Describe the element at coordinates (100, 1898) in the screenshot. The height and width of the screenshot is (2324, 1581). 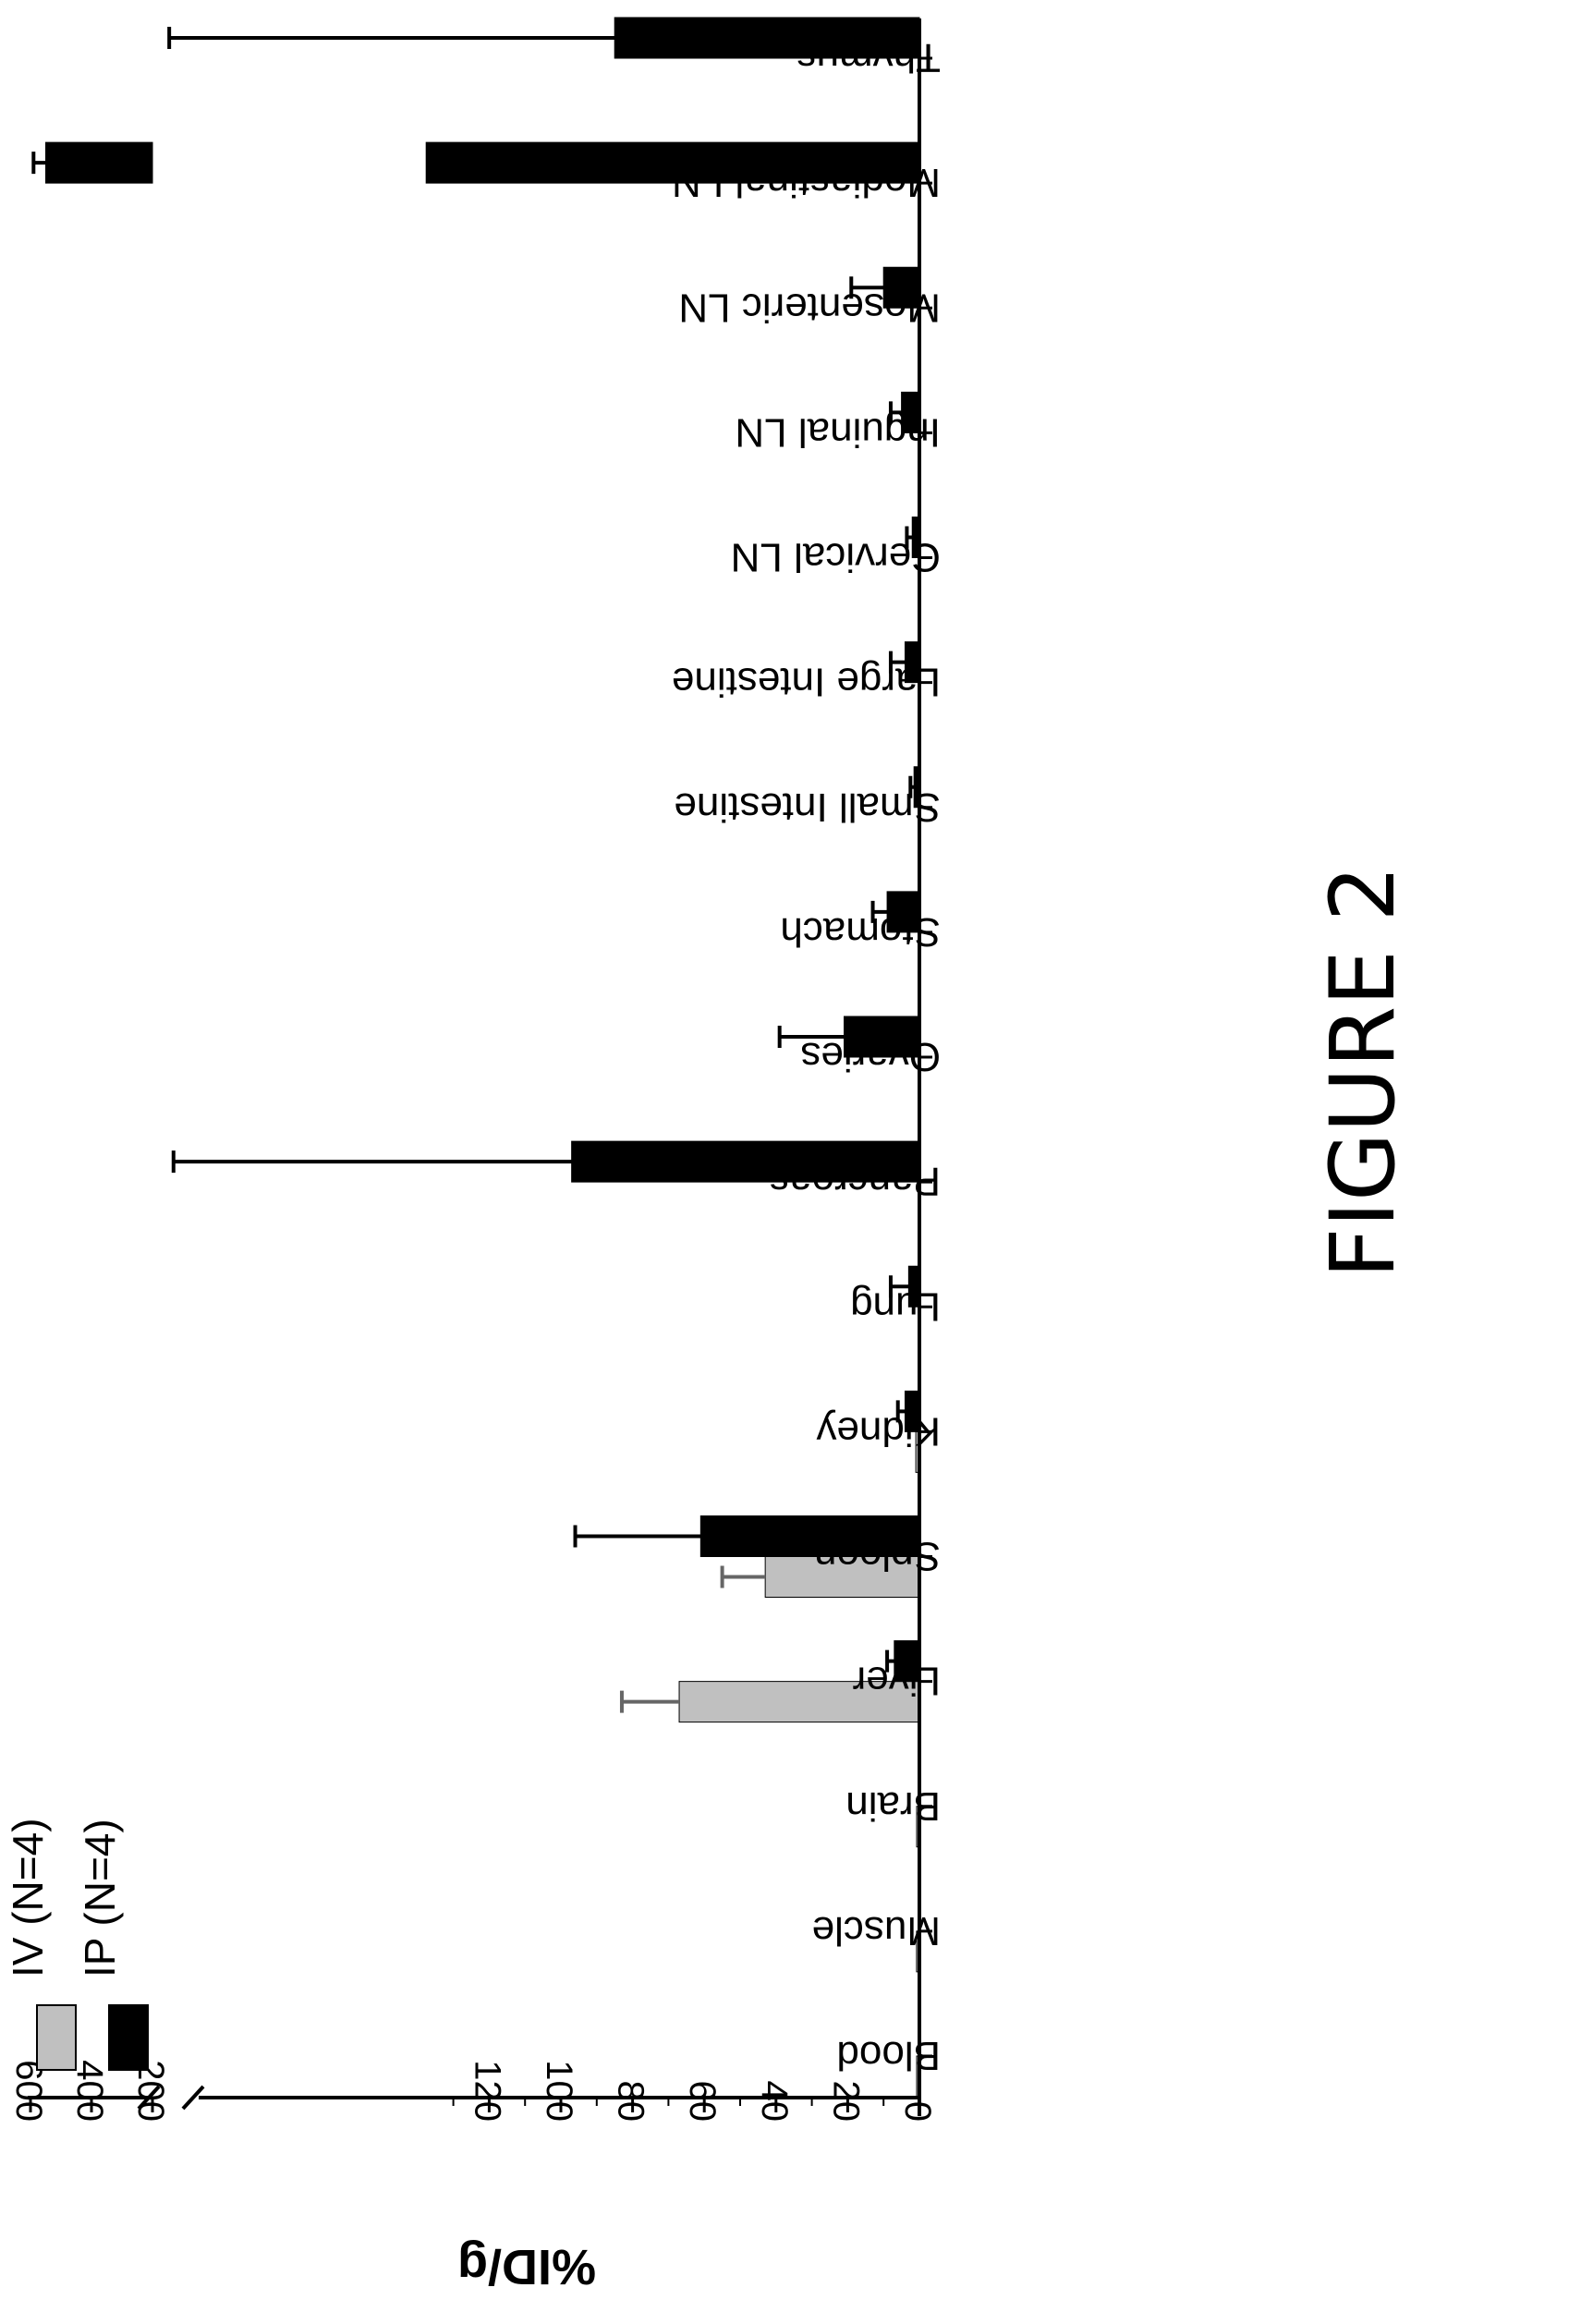
I see `legend-label: IP (N=4)` at that location.